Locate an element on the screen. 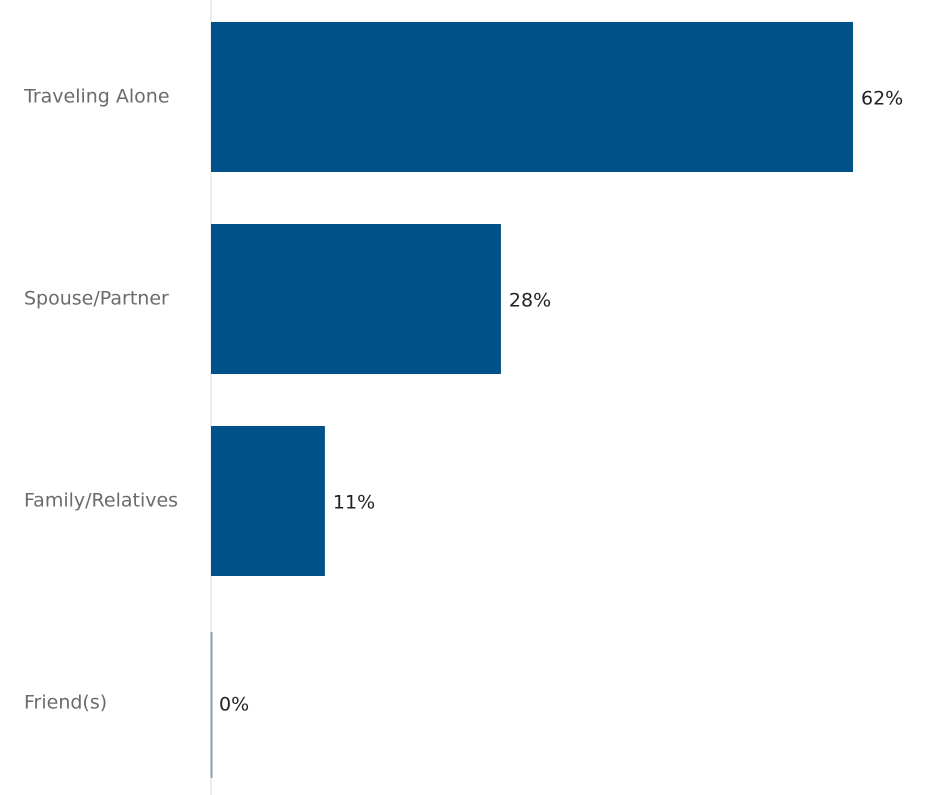  value-label-2: 11% is located at coordinates (354, 503).